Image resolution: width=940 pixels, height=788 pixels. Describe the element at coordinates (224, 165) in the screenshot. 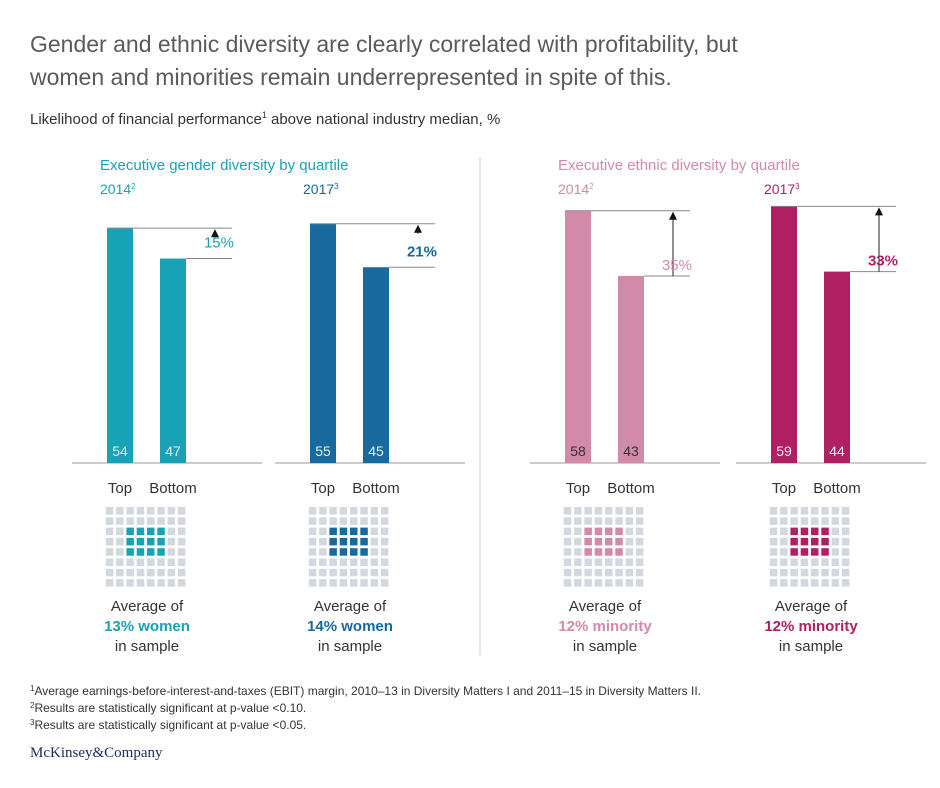

I see `section-title: Executive gender diversity by quartile` at that location.